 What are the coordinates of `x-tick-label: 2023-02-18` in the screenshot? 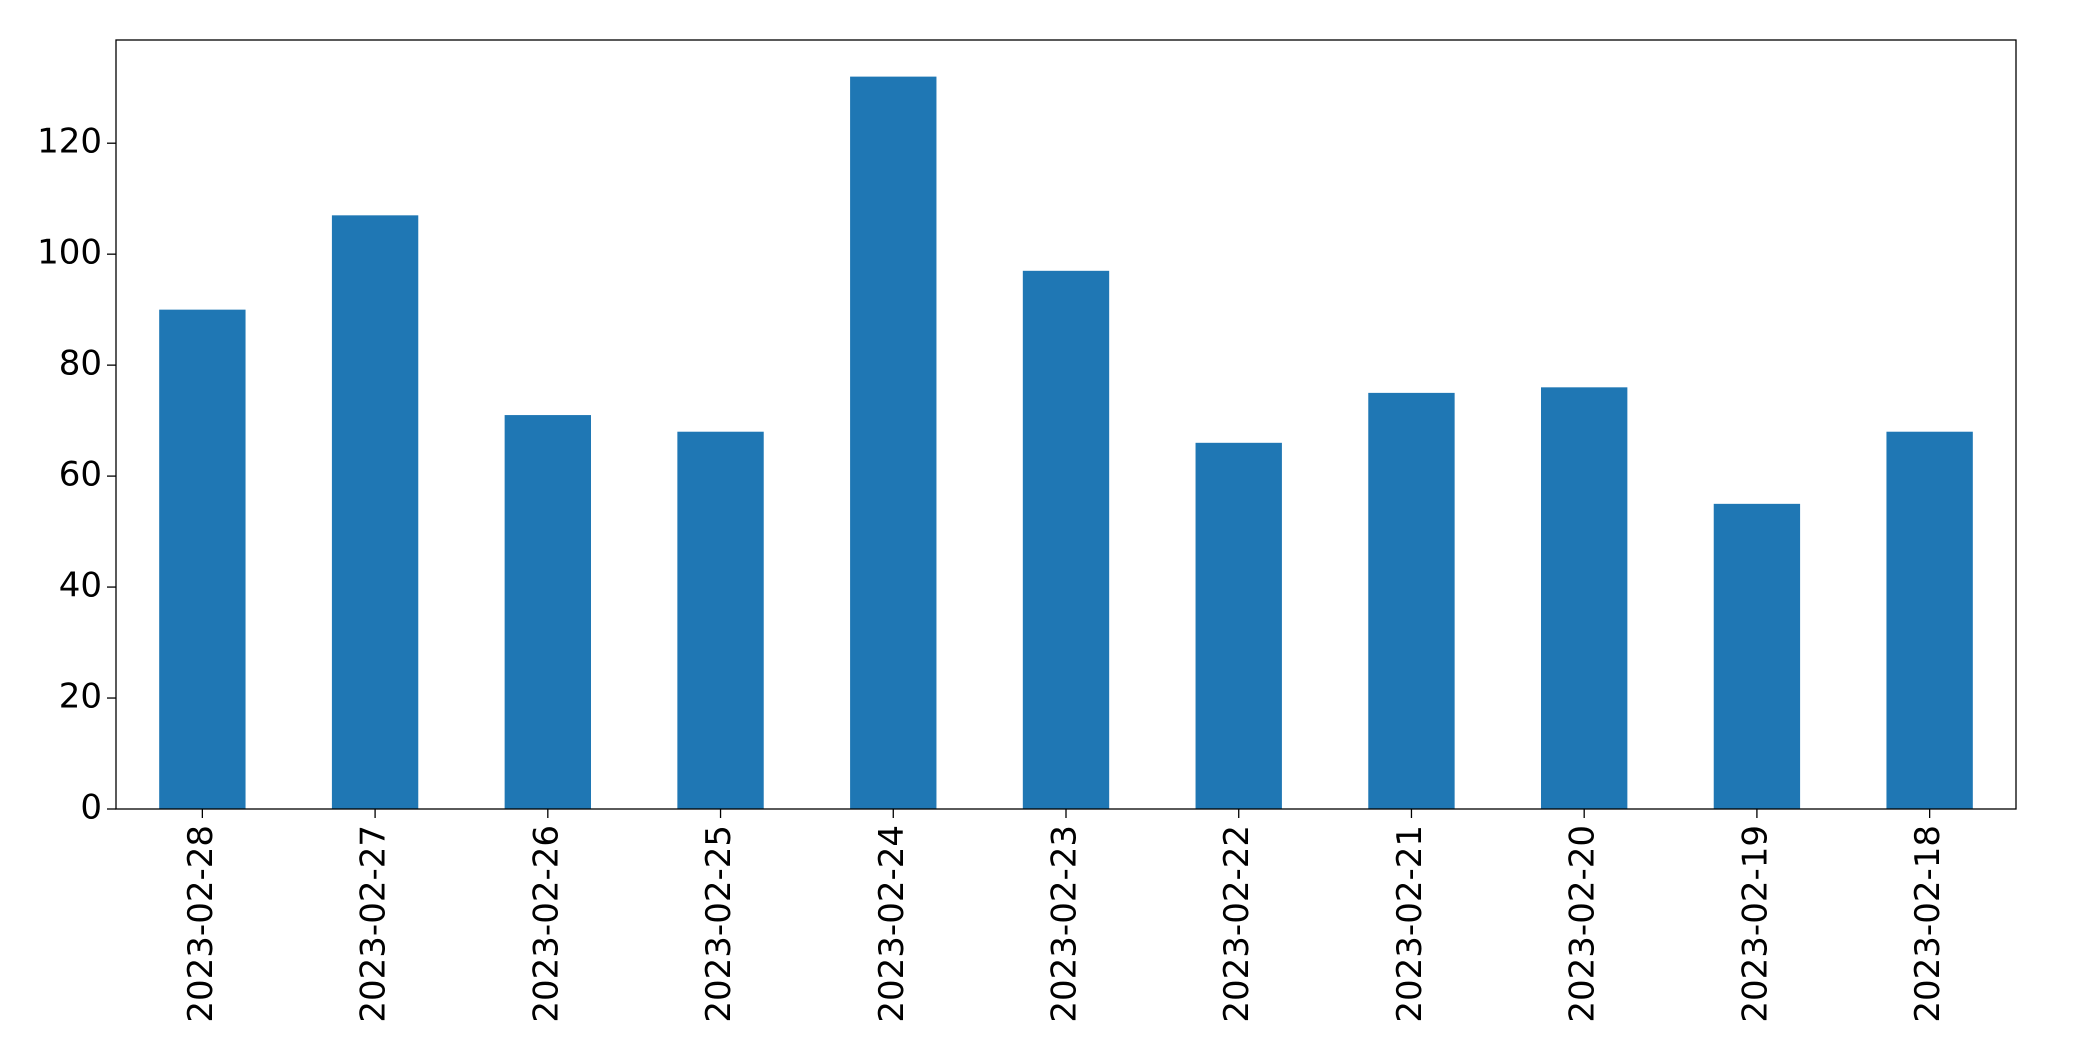 It's located at (1928, 924).